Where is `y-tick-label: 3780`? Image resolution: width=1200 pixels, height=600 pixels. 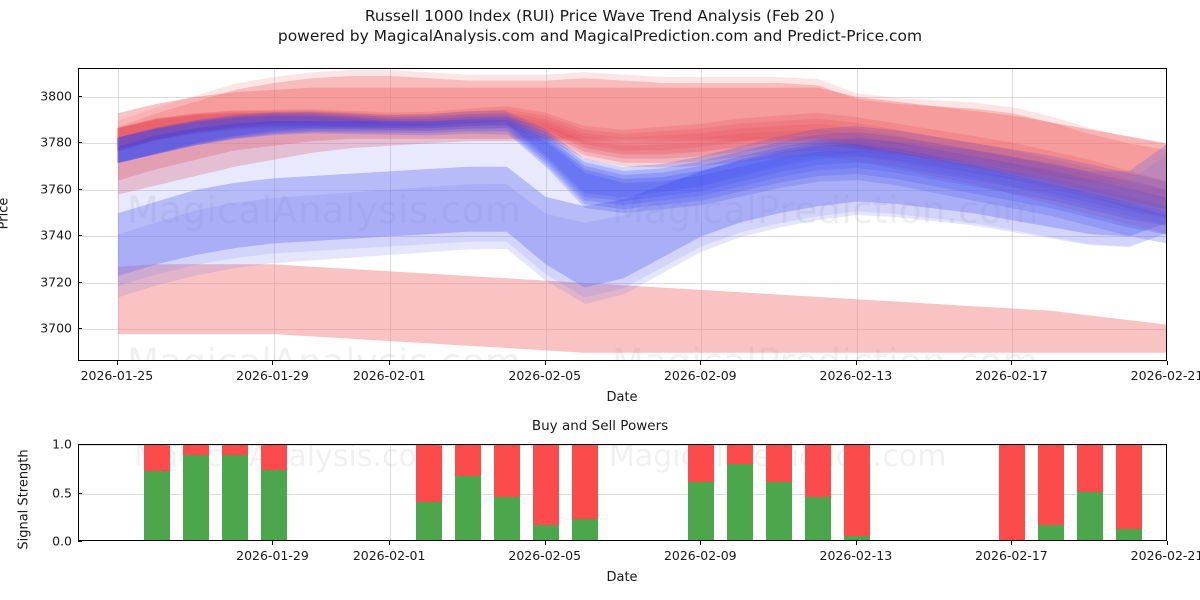
y-tick-label: 3780 is located at coordinates (56, 142).